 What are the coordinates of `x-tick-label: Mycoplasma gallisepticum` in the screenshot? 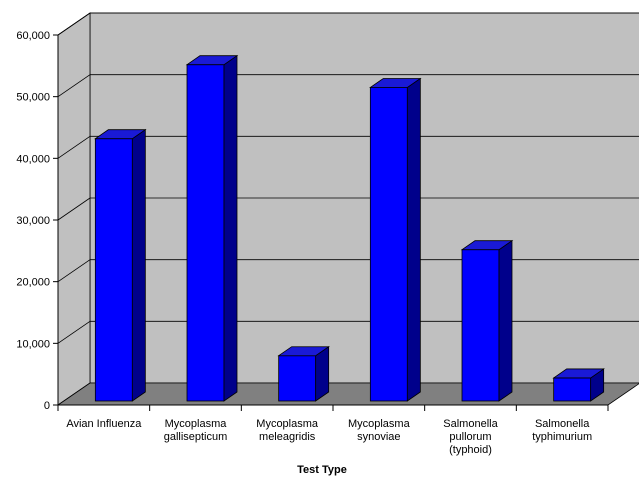 It's located at (196, 430).